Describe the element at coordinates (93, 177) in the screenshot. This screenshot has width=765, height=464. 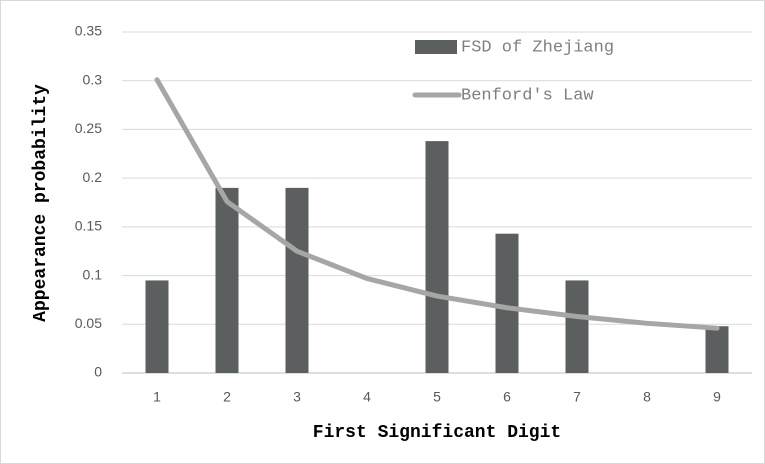
I see `y-tick-label: 0.2` at that location.